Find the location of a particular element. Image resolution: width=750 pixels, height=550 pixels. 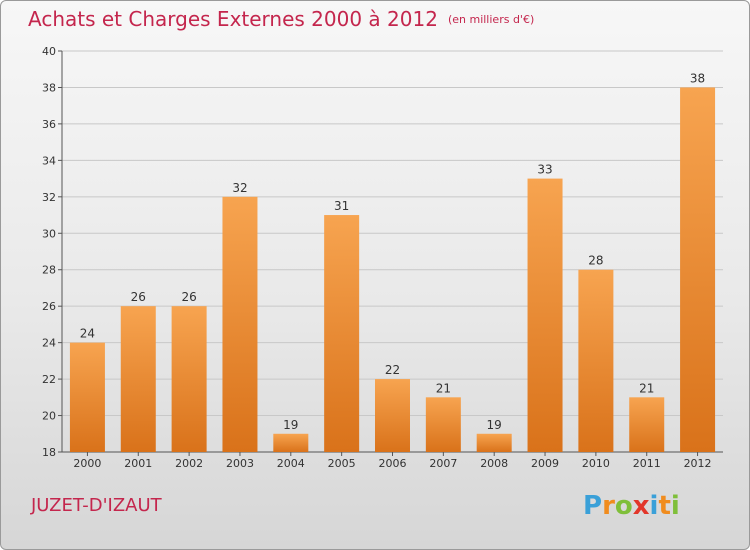

bar-2000 is located at coordinates (87, 397).